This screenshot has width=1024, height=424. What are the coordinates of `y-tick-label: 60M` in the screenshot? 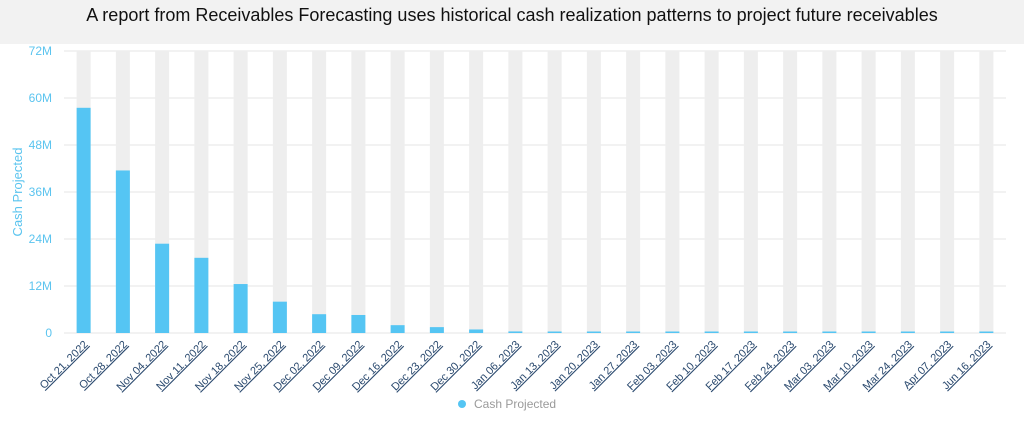 It's located at (40, 98).